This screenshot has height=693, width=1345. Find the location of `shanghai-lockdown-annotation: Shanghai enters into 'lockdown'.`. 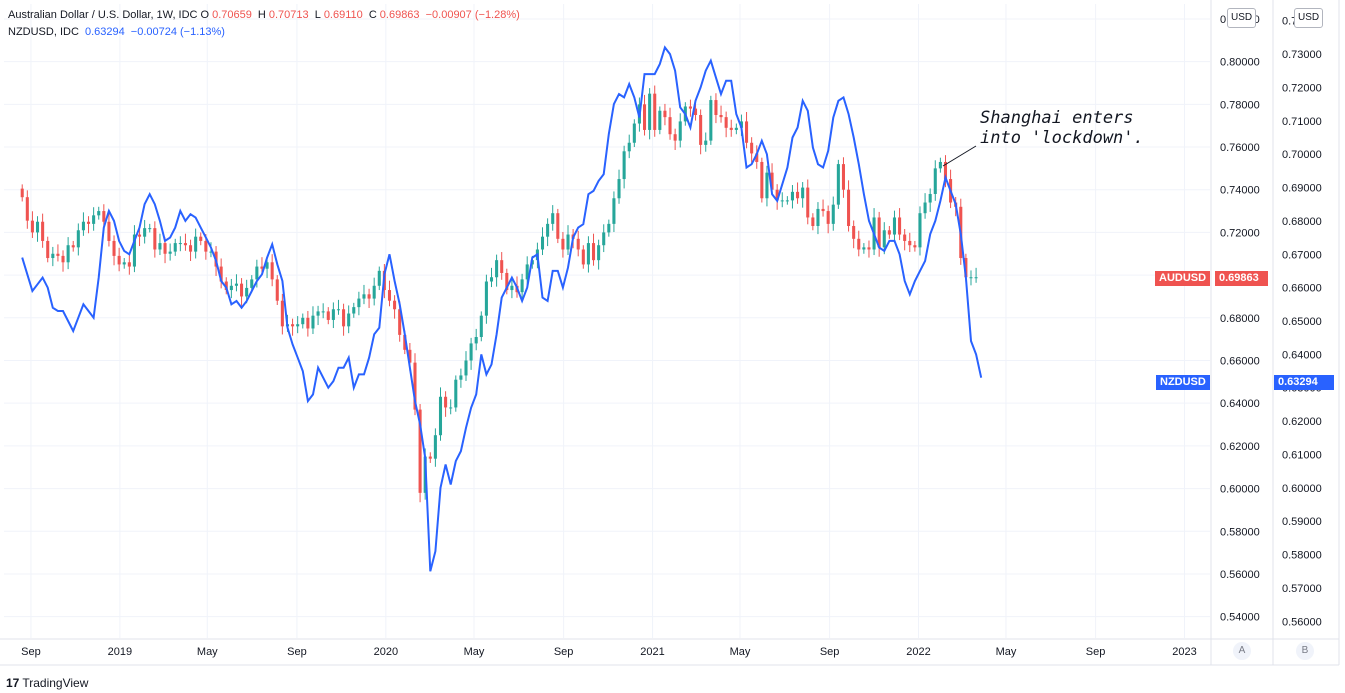

shanghai-lockdown-annotation: Shanghai enters into 'lockdown'. is located at coordinates (1062, 128).